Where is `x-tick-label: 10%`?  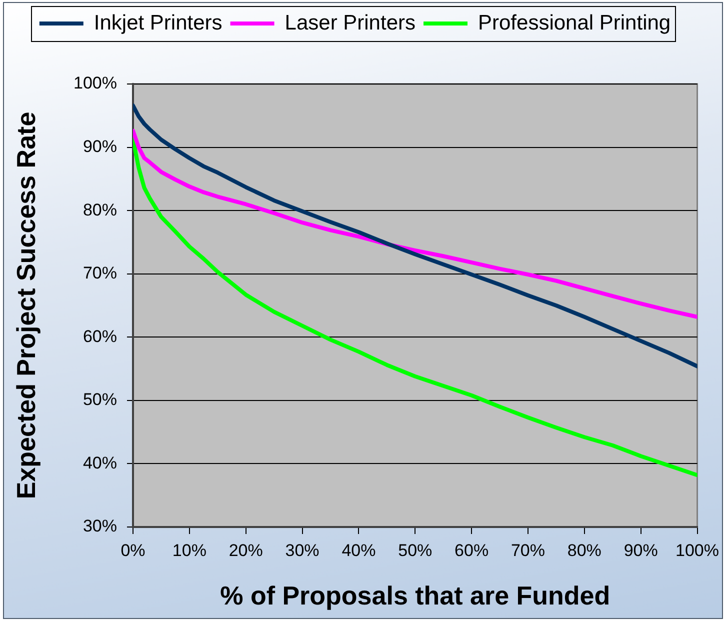 x-tick-label: 10% is located at coordinates (189, 550).